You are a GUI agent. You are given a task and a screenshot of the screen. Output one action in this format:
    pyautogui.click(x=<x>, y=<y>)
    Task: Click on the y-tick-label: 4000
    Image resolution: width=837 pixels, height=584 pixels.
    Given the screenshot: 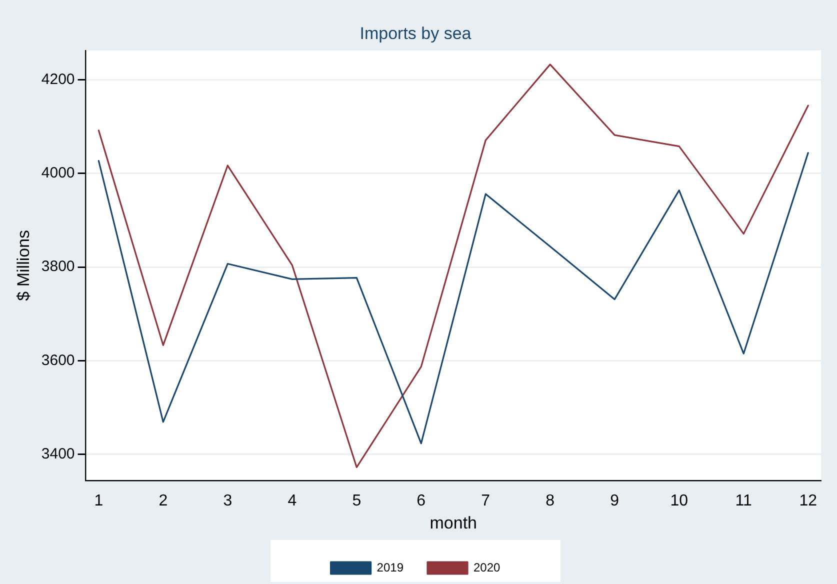 What is the action you would take?
    pyautogui.click(x=58, y=173)
    